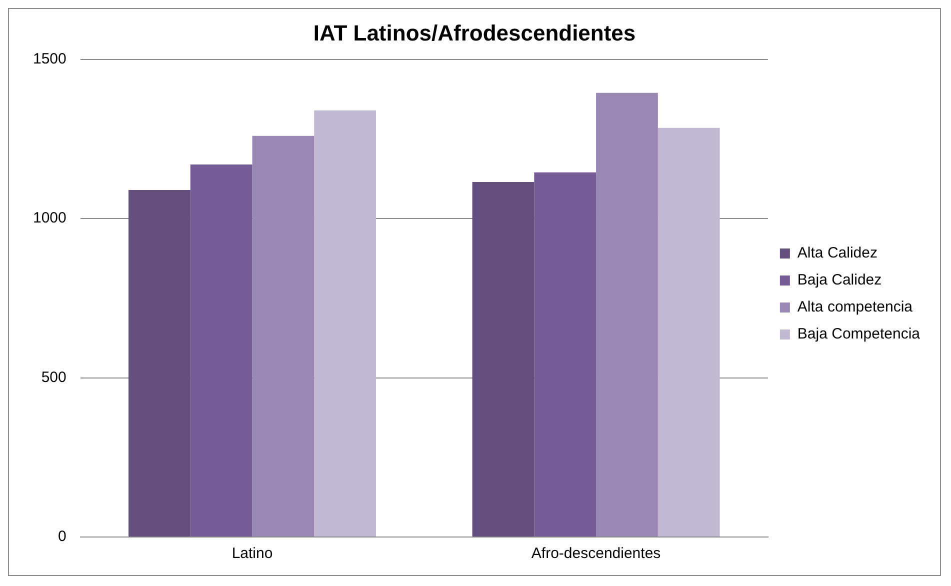 This screenshot has height=586, width=951. Describe the element at coordinates (53, 377) in the screenshot. I see `y-tick-label: 500` at that location.